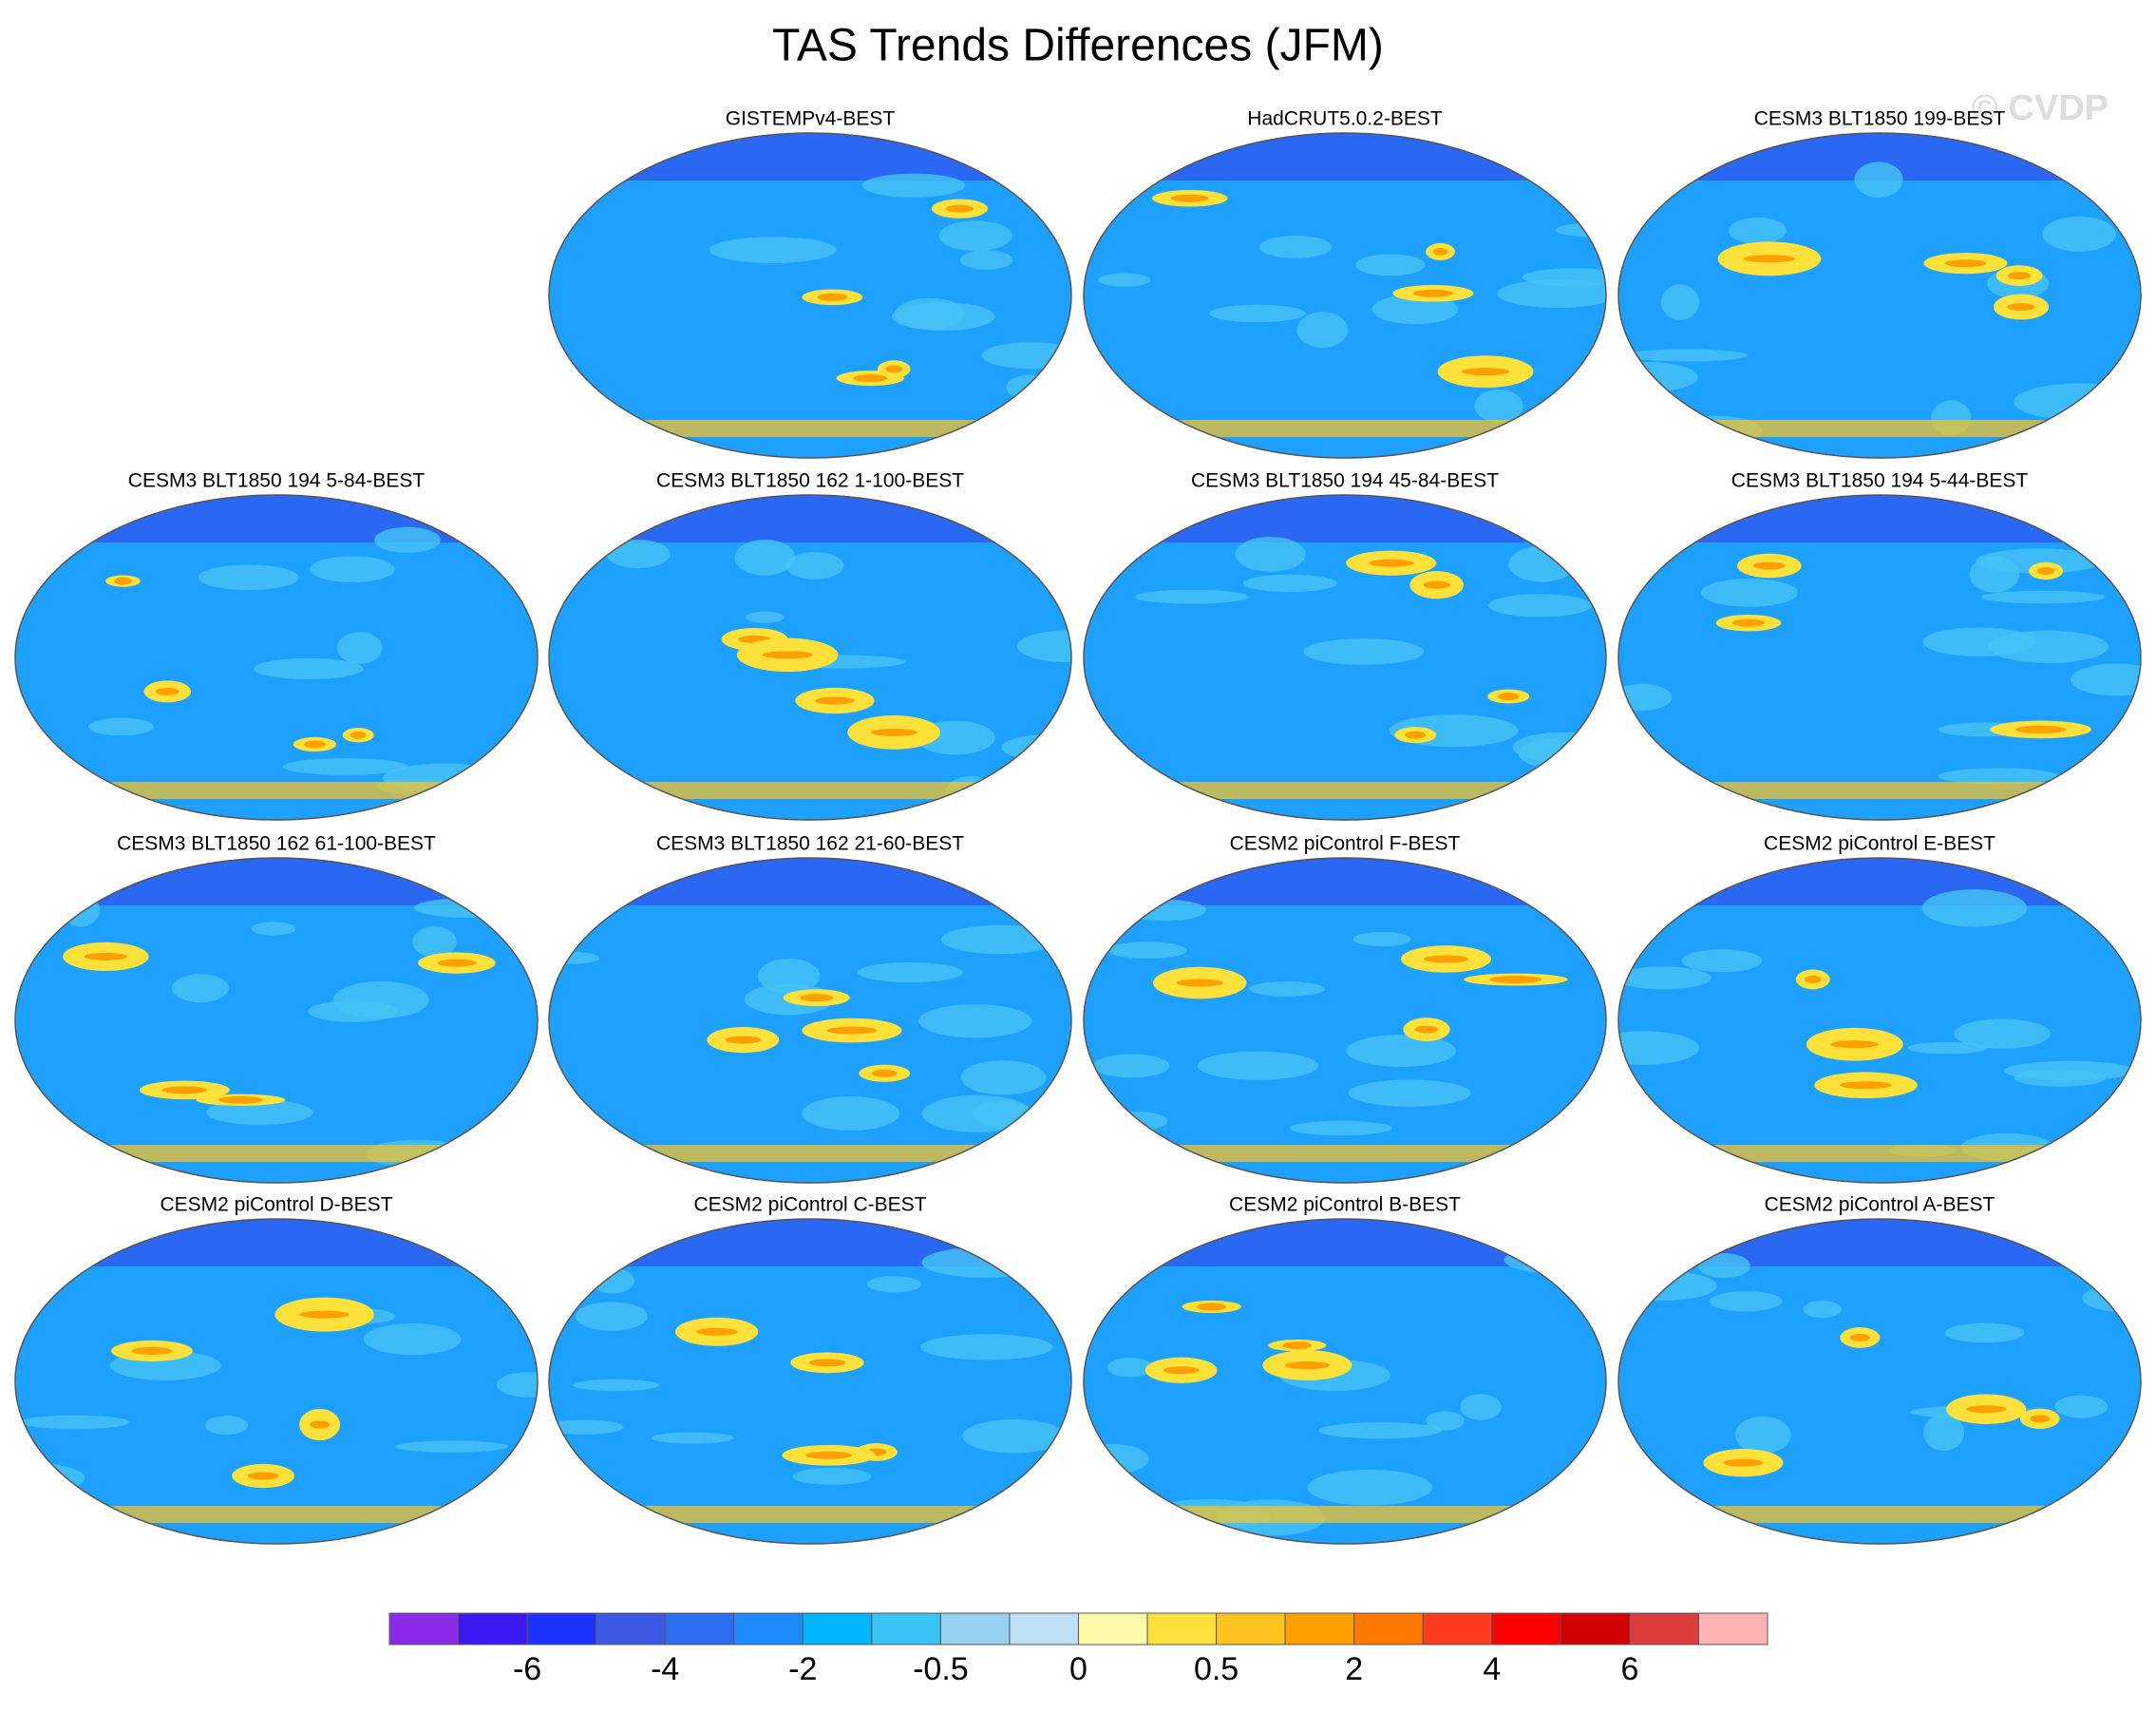 The width and height of the screenshot is (2156, 1712). What do you see at coordinates (810, 844) in the screenshot?
I see `panel-title: CESM3 BLT1850 162 21-60-BEST` at bounding box center [810, 844].